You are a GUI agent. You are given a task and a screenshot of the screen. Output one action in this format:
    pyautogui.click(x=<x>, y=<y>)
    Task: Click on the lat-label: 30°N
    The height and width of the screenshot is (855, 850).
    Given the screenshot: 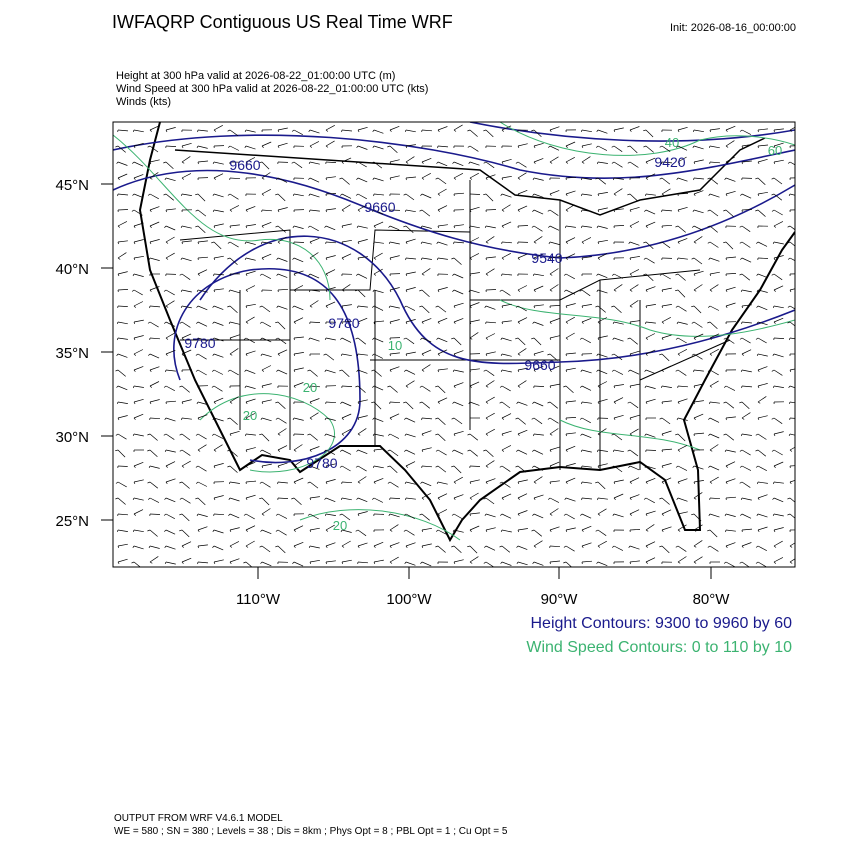 What is the action you would take?
    pyautogui.click(x=72, y=437)
    